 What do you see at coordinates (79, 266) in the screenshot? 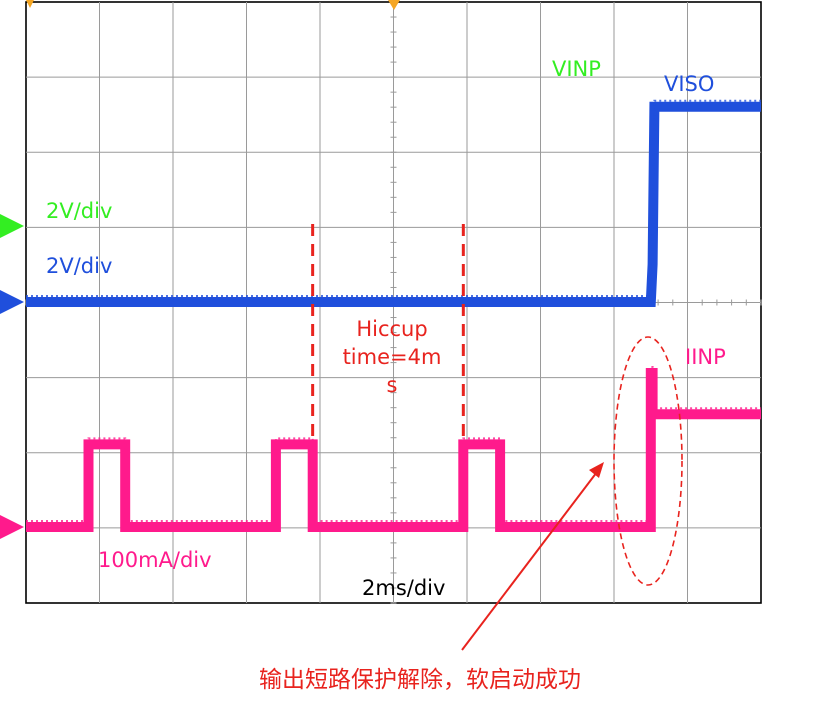
I see `scale-label-viso: 2V/div` at bounding box center [79, 266].